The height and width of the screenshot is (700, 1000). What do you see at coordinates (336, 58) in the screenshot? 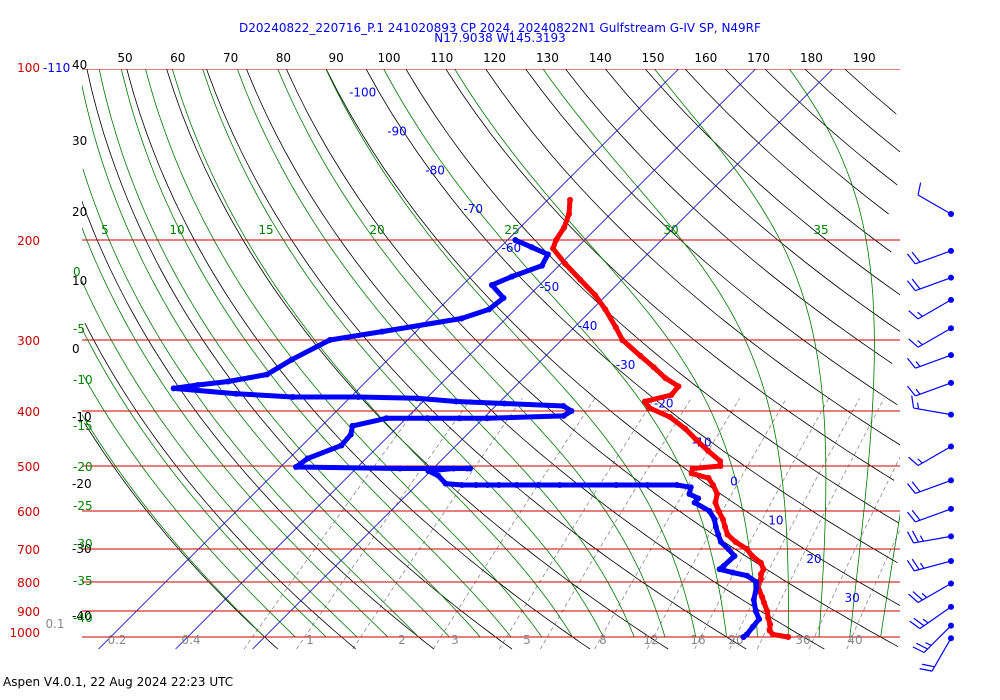
I see `top-scale-label: 90` at bounding box center [336, 58].